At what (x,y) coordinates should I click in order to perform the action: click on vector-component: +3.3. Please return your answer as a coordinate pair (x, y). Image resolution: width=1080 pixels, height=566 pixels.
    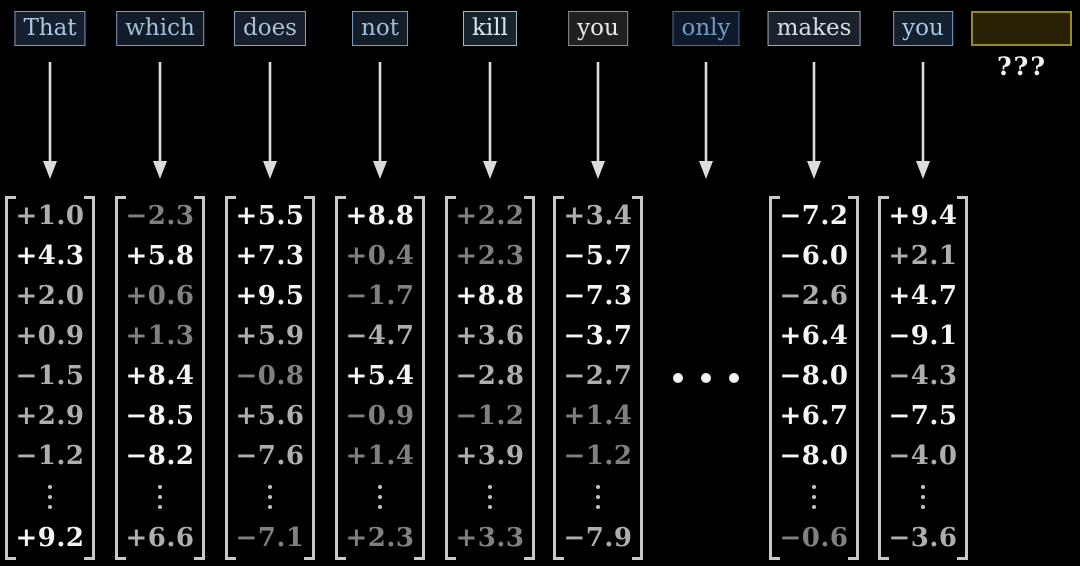
    Looking at the image, I should click on (490, 538).